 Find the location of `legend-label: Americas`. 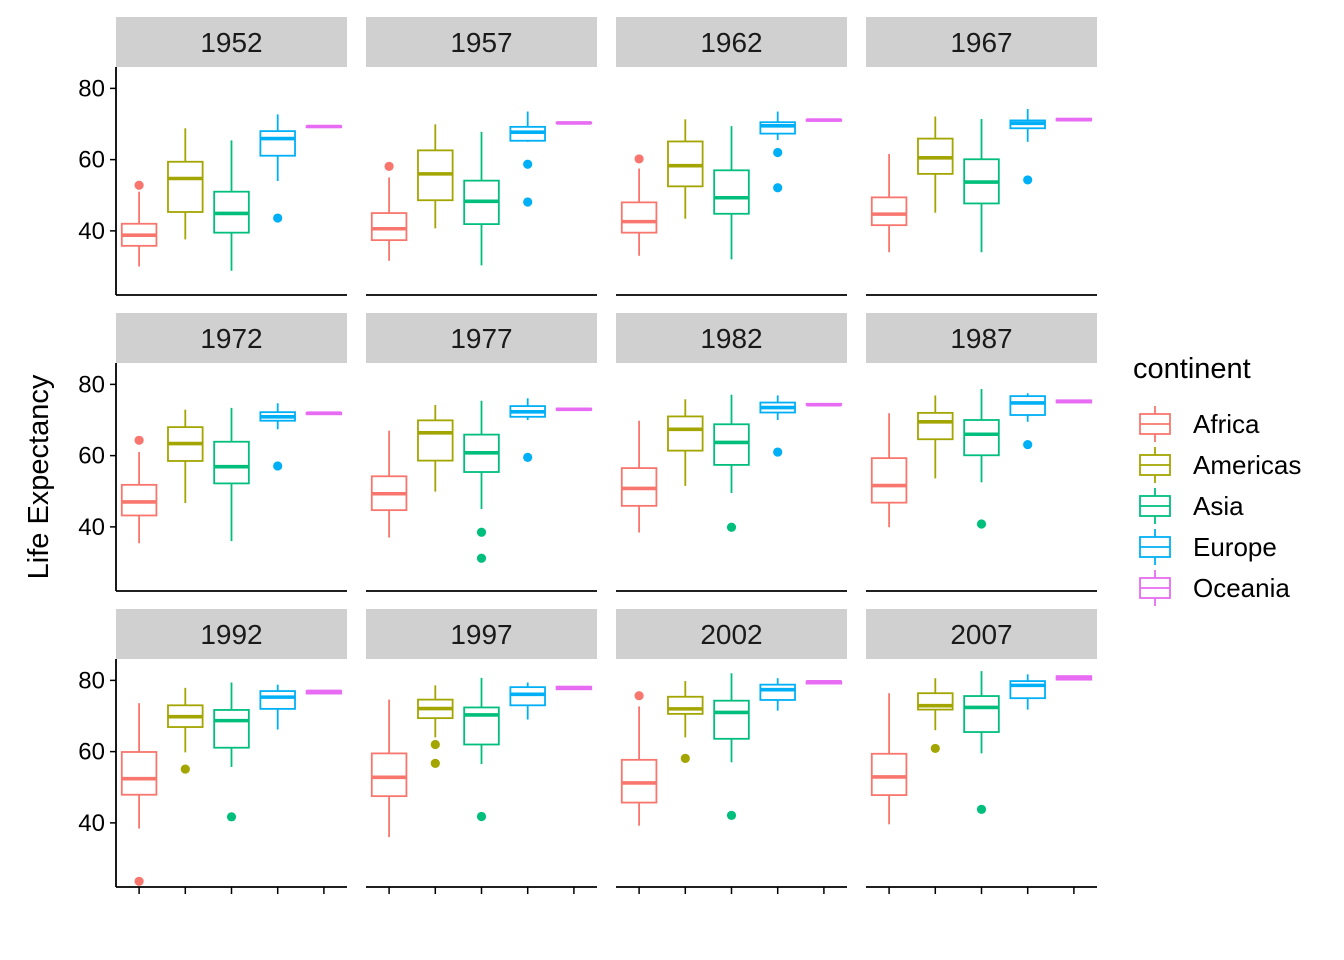

legend-label: Americas is located at coordinates (1247, 465).